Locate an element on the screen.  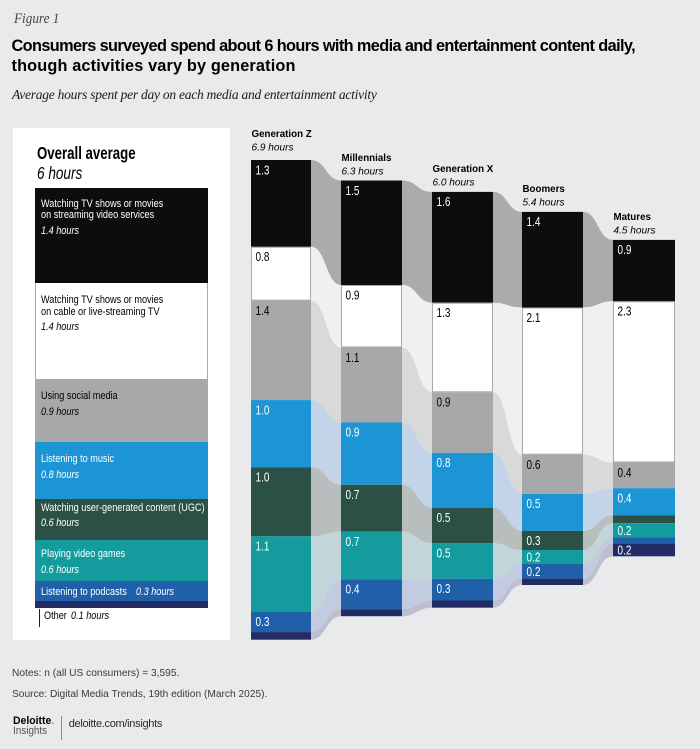
svg-text: Boomers is located at coordinates (544, 189).